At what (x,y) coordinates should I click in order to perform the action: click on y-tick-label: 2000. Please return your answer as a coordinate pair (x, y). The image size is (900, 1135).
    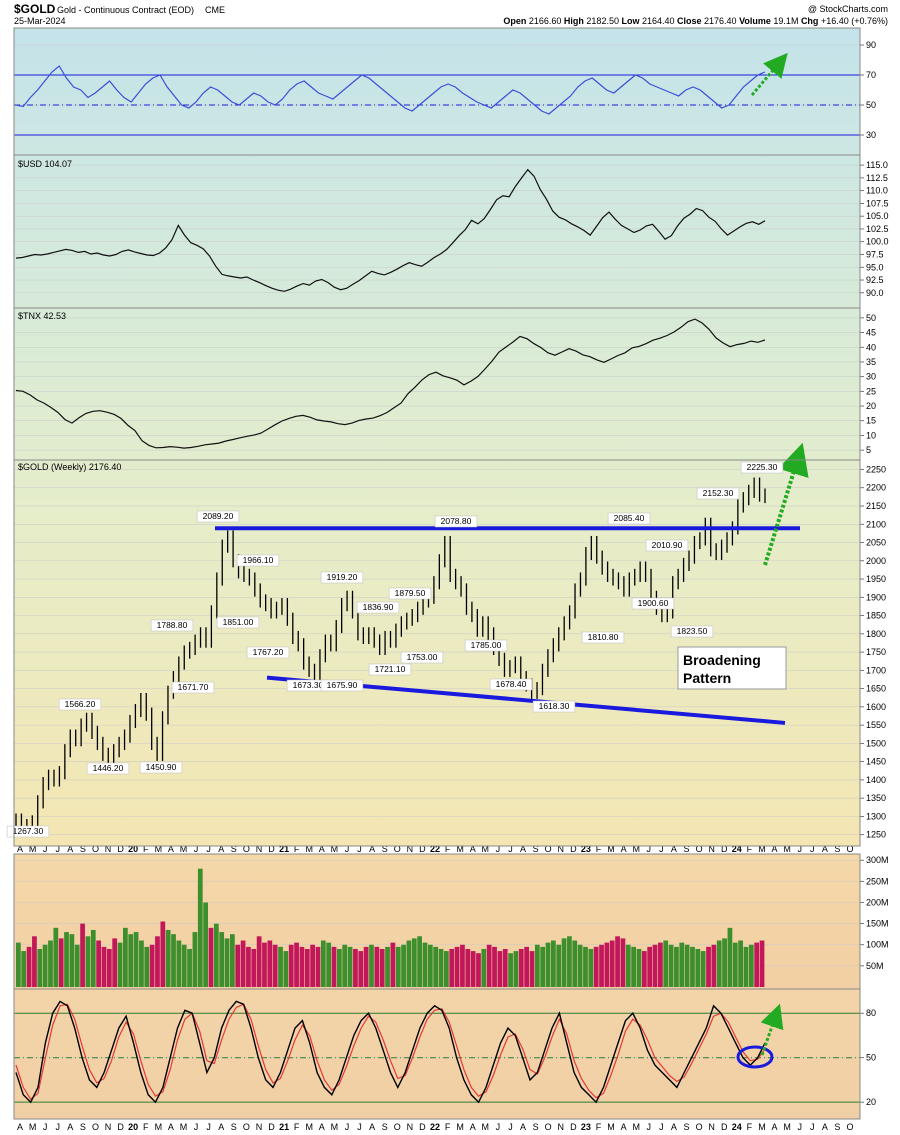
    Looking at the image, I should click on (876, 561).